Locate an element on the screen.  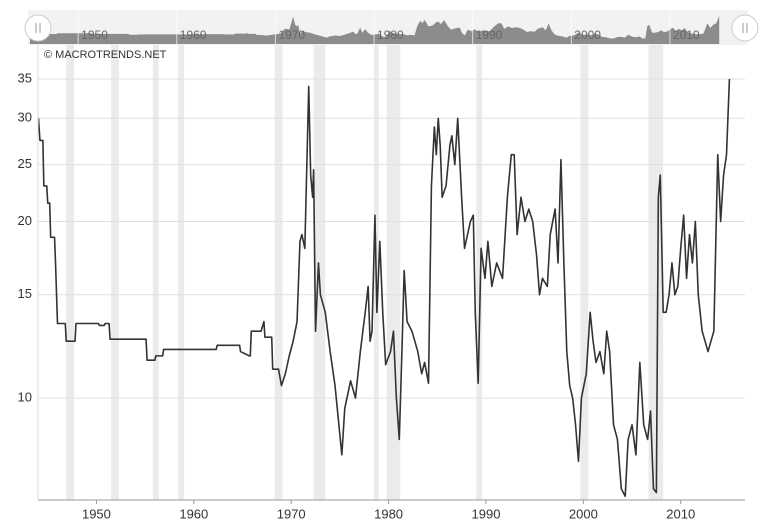
navigator: 1950 1960 1970 1980 1990 2000 2010 is located at coordinates (375, 27).